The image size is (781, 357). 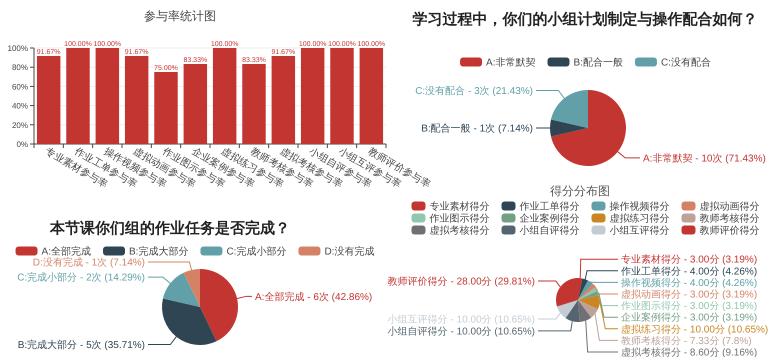 What do you see at coordinates (689, 271) in the screenshot?
I see `data-label: 作业工单得分 - 4.00分 (4.26%)` at bounding box center [689, 271].